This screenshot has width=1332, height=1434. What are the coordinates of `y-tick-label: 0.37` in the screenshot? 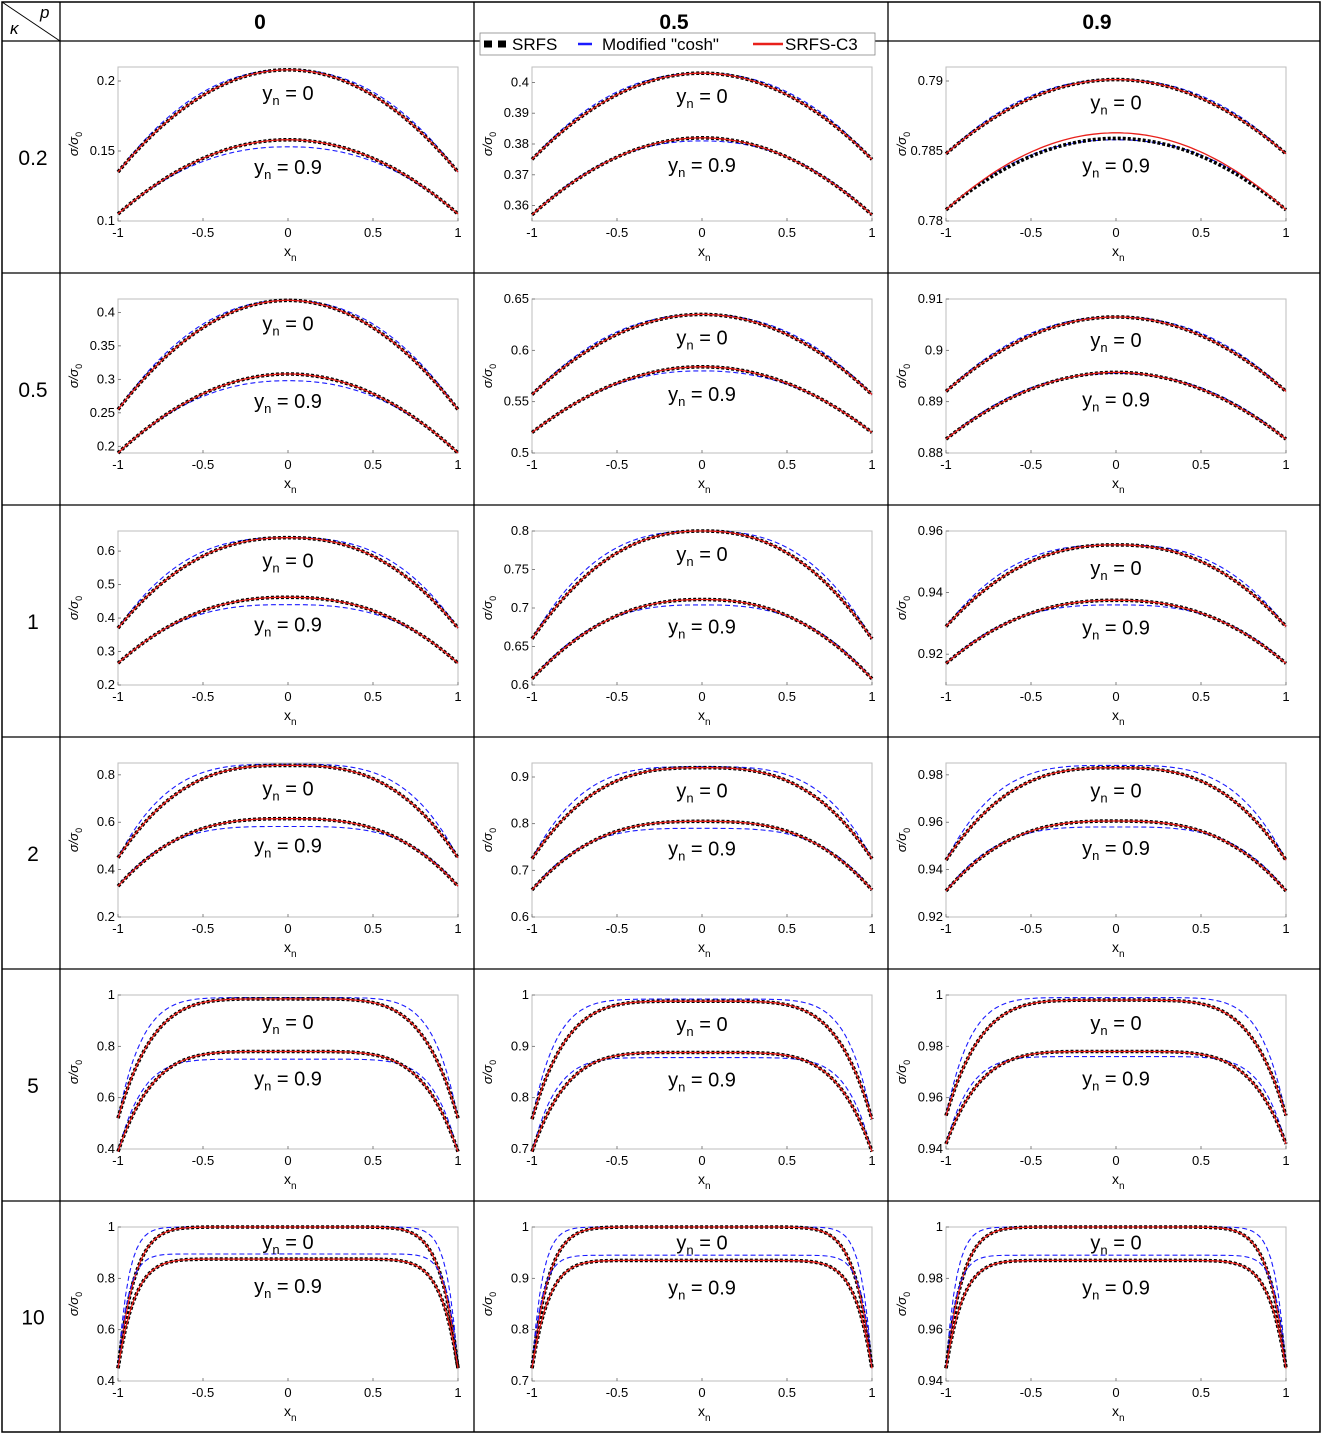 It's located at (516, 174).